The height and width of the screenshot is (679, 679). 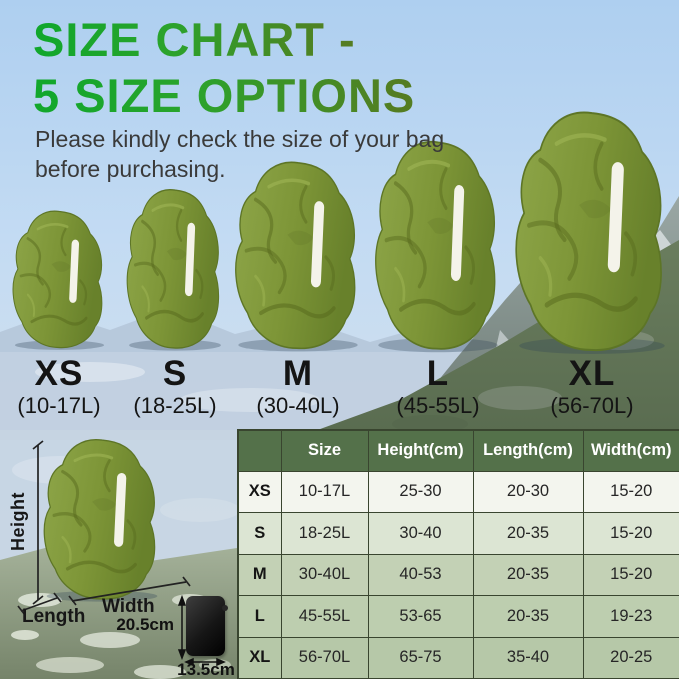 What do you see at coordinates (224, 68) in the screenshot?
I see `page-title: SIZE CHART - 5 SIZE OPTIONS` at bounding box center [224, 68].